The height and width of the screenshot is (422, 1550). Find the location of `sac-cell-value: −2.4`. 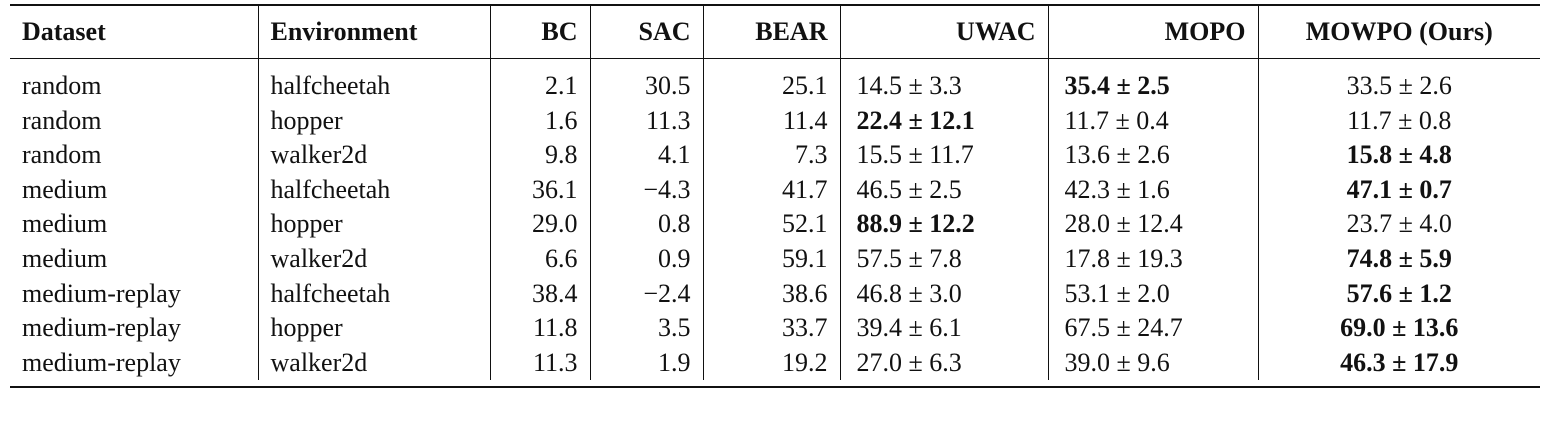

sac-cell-value: −2.4 is located at coordinates (667, 293).